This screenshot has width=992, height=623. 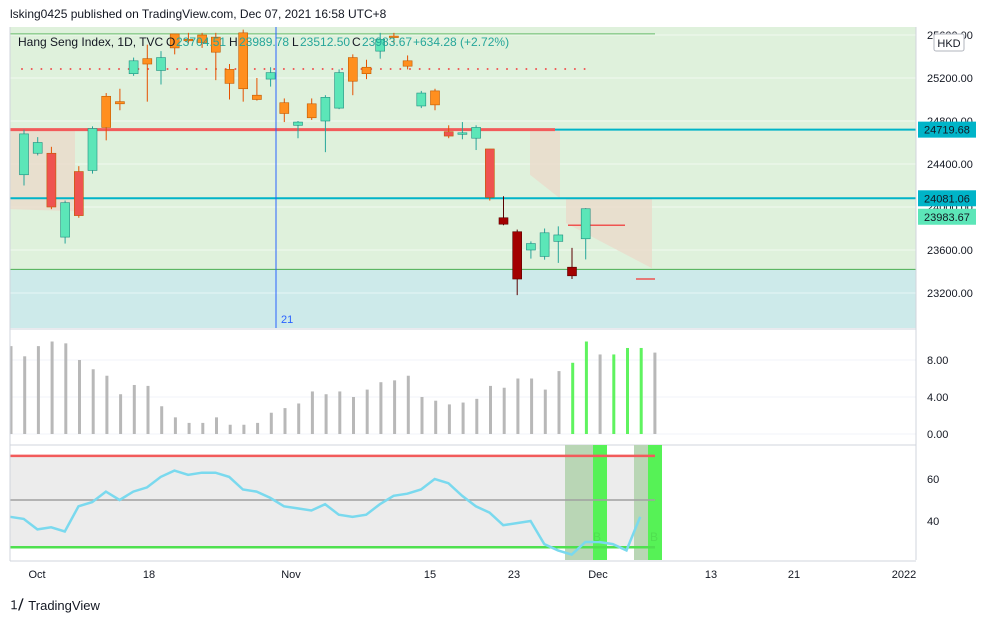 I want to click on price-tick-label: 24400.00, so click(x=950, y=165).